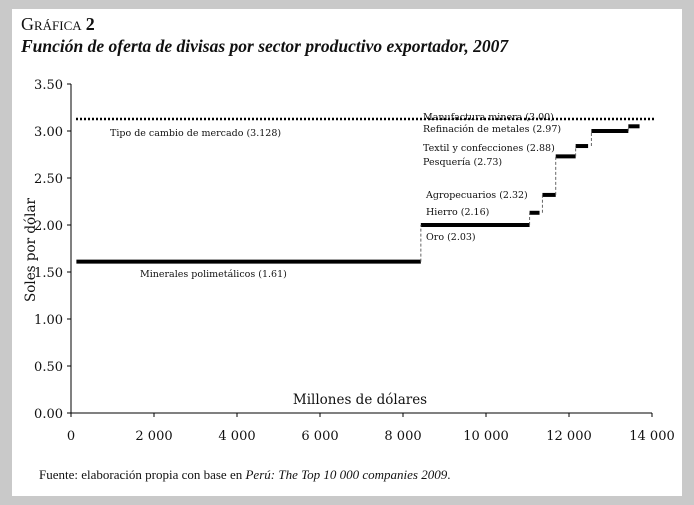 Image resolution: width=694 pixels, height=505 pixels. I want to click on figure-number: 2, so click(90, 24).